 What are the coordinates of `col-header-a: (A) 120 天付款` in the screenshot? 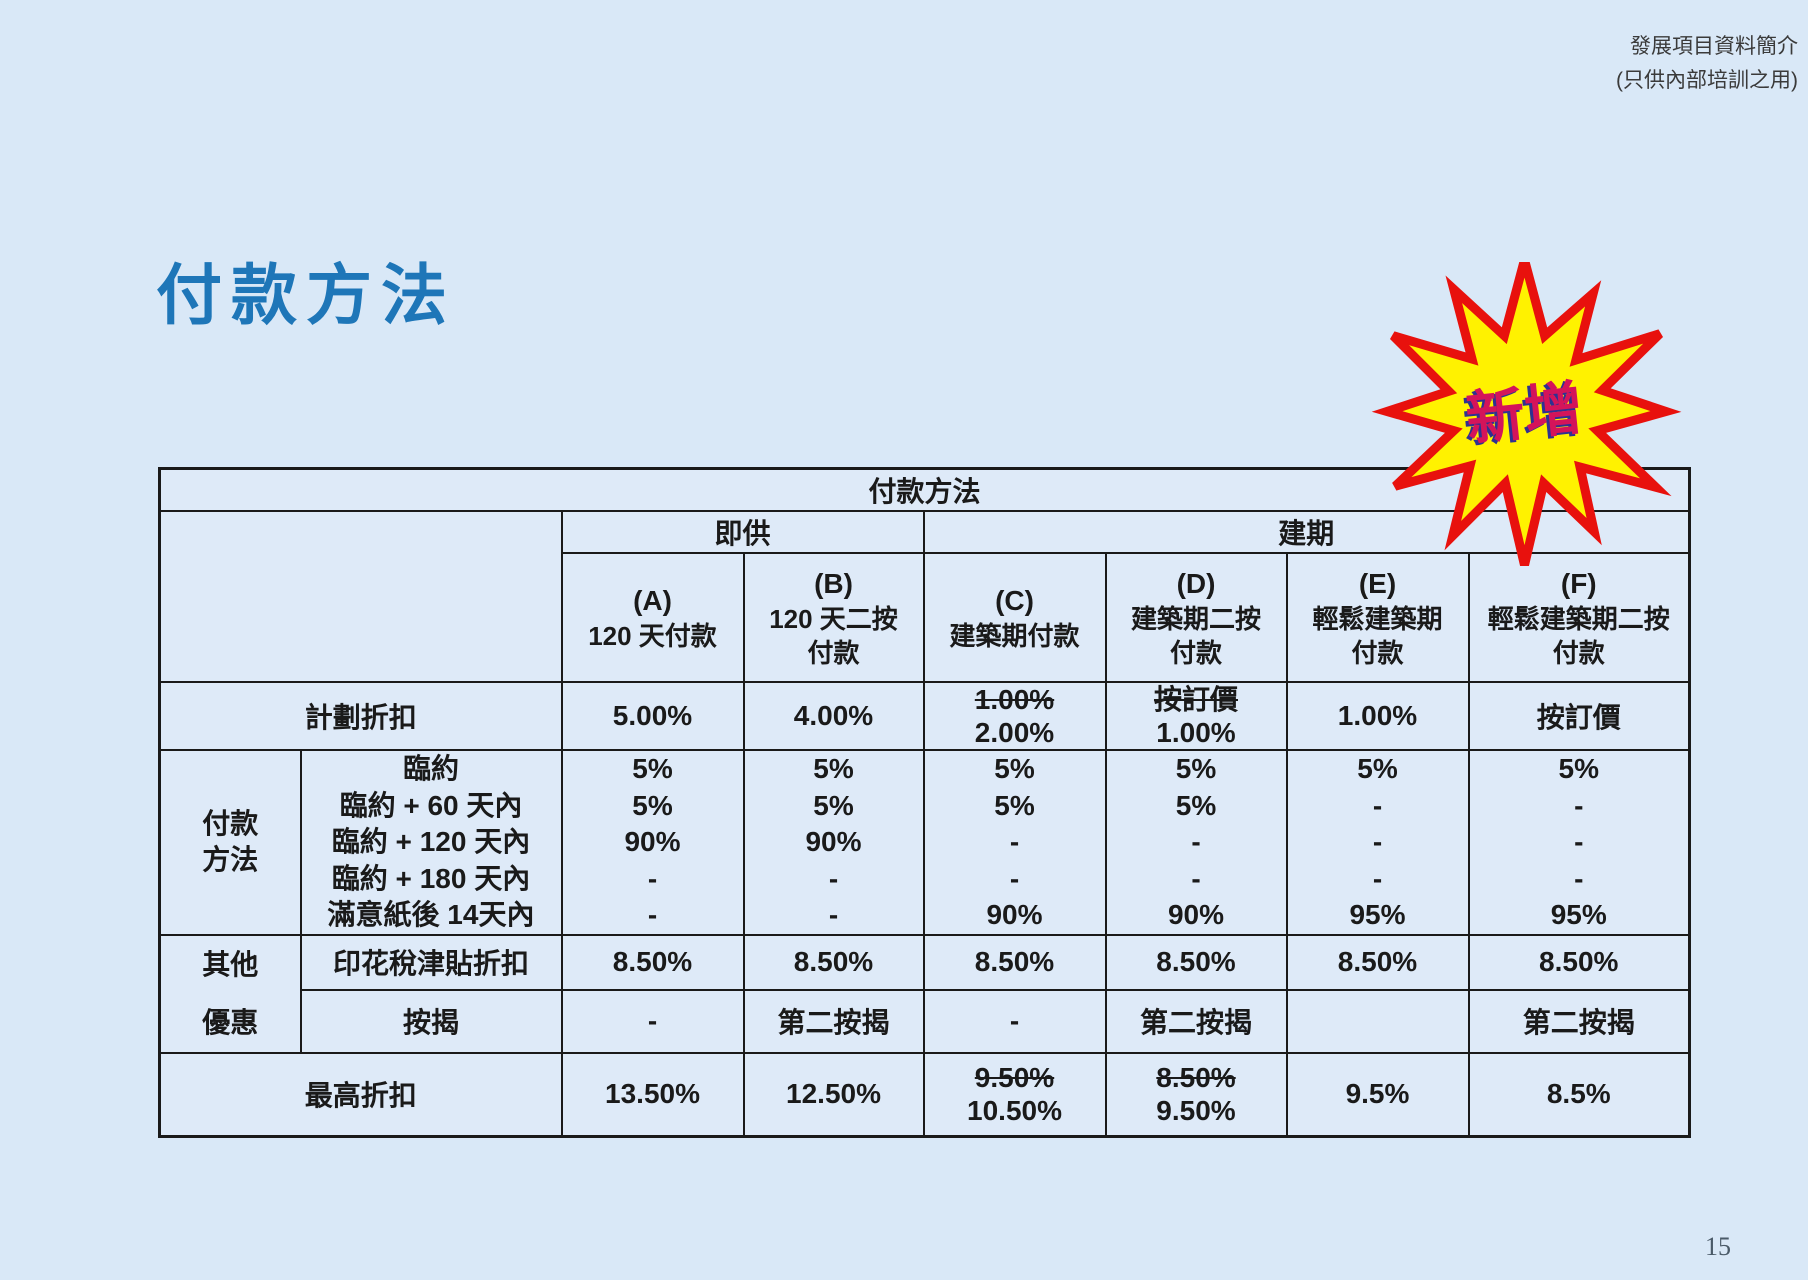 It's located at (652, 617).